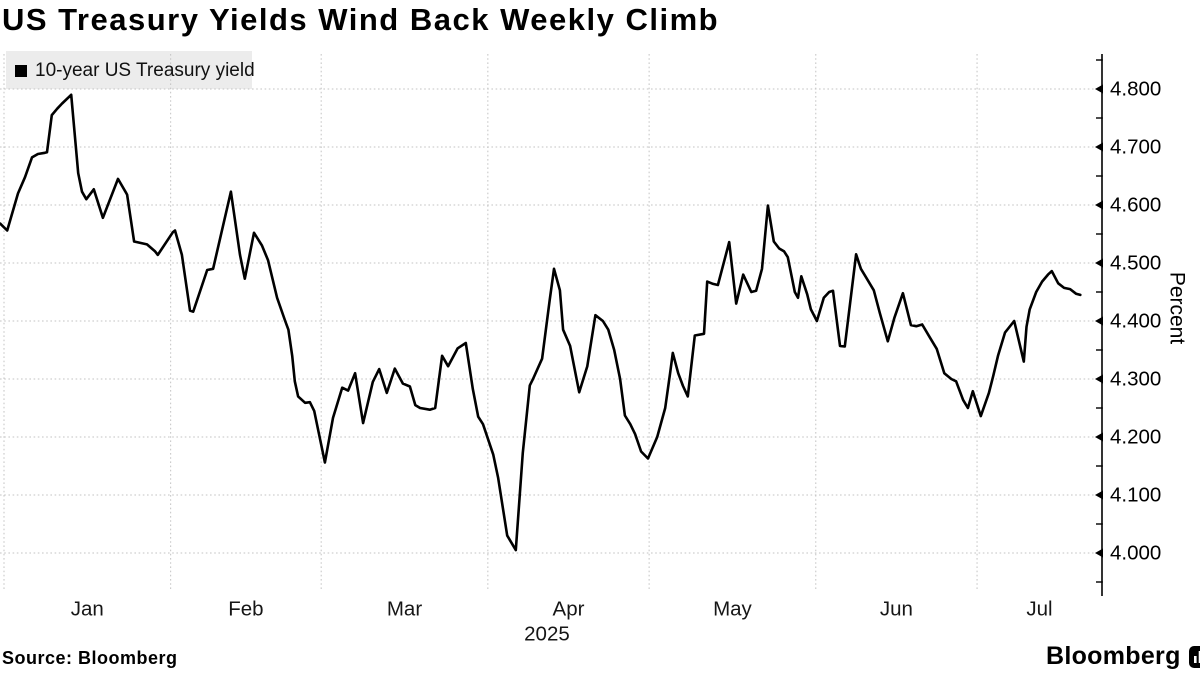  What do you see at coordinates (1135, 263) in the screenshot?
I see `y-tick-label: 4.500` at bounding box center [1135, 263].